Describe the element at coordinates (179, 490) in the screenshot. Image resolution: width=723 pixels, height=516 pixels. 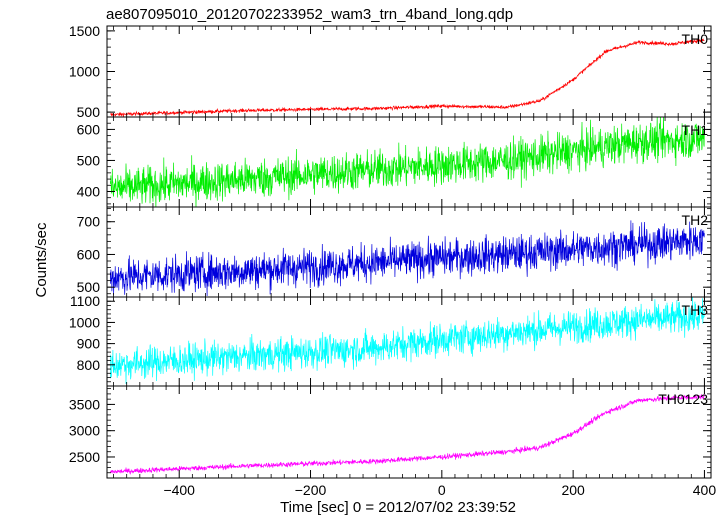
I see `x-tick-label: −400` at that location.